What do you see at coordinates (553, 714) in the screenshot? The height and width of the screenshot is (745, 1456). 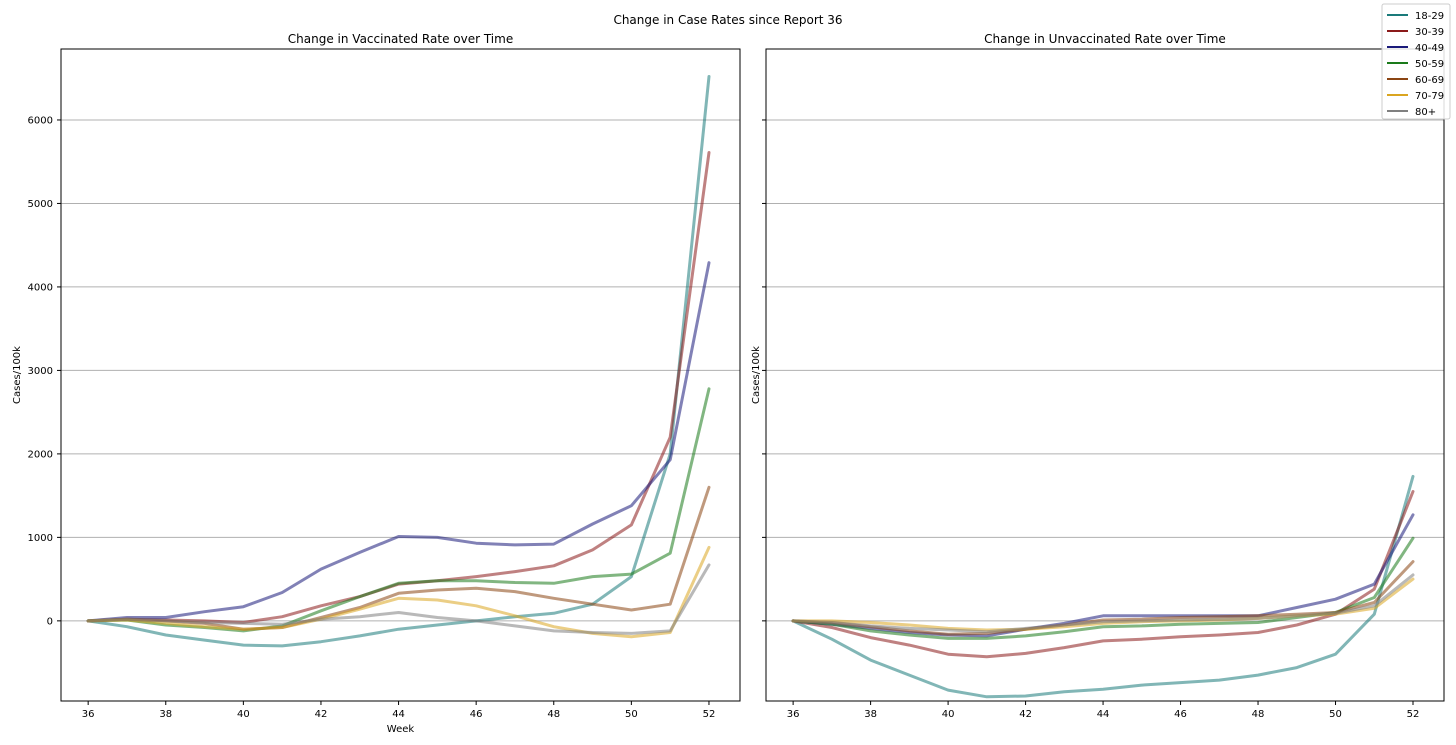 I see `vaccinated-x-tick-48: 48` at bounding box center [553, 714].